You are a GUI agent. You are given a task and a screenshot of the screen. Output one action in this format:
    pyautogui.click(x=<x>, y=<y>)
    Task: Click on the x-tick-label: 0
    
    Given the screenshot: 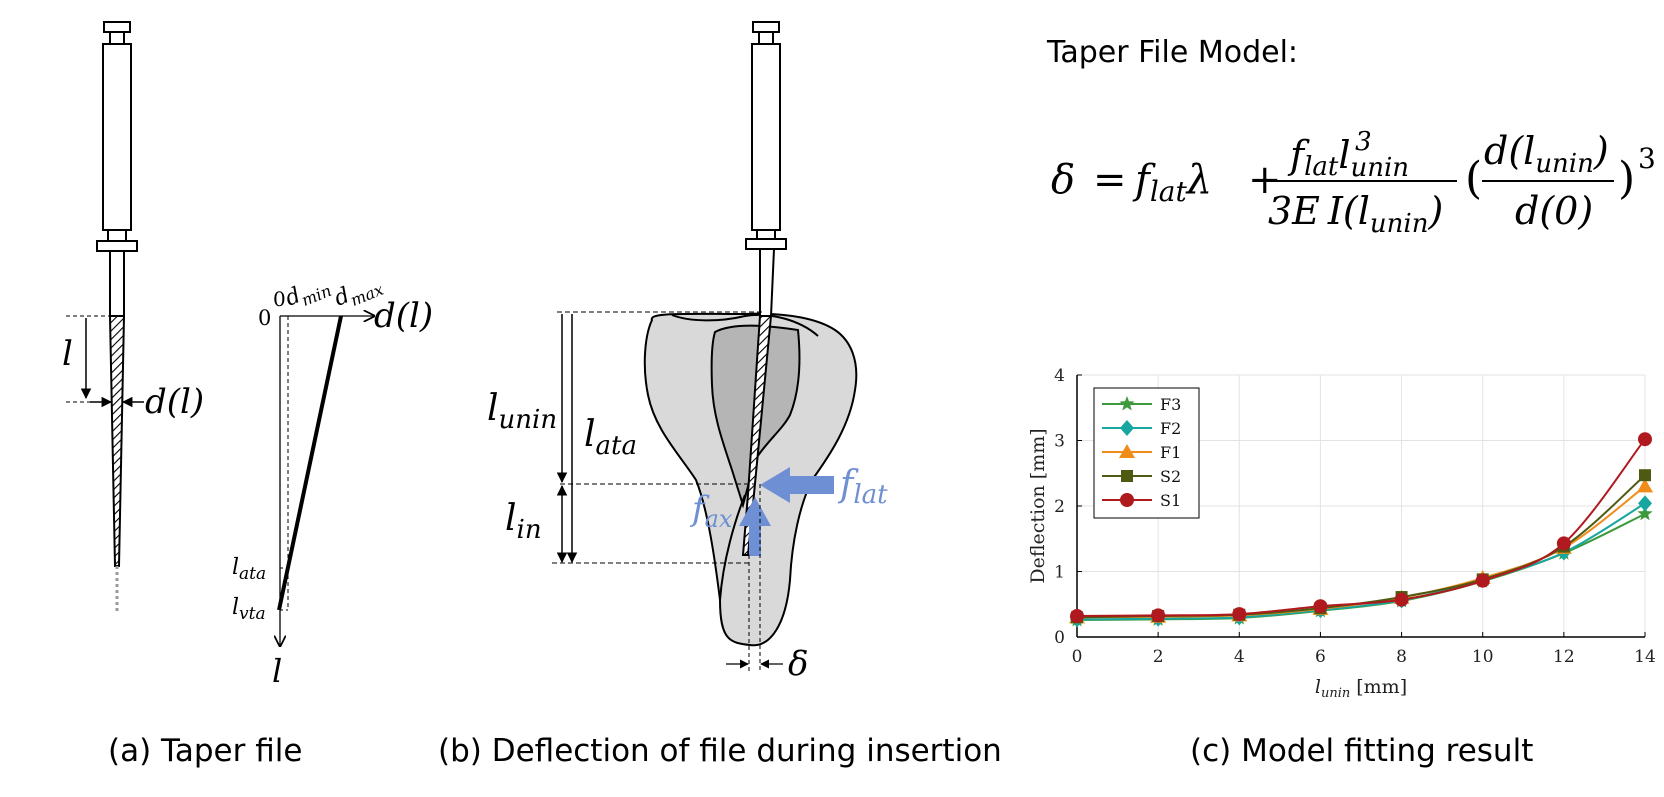 What is the action you would take?
    pyautogui.click(x=1077, y=657)
    